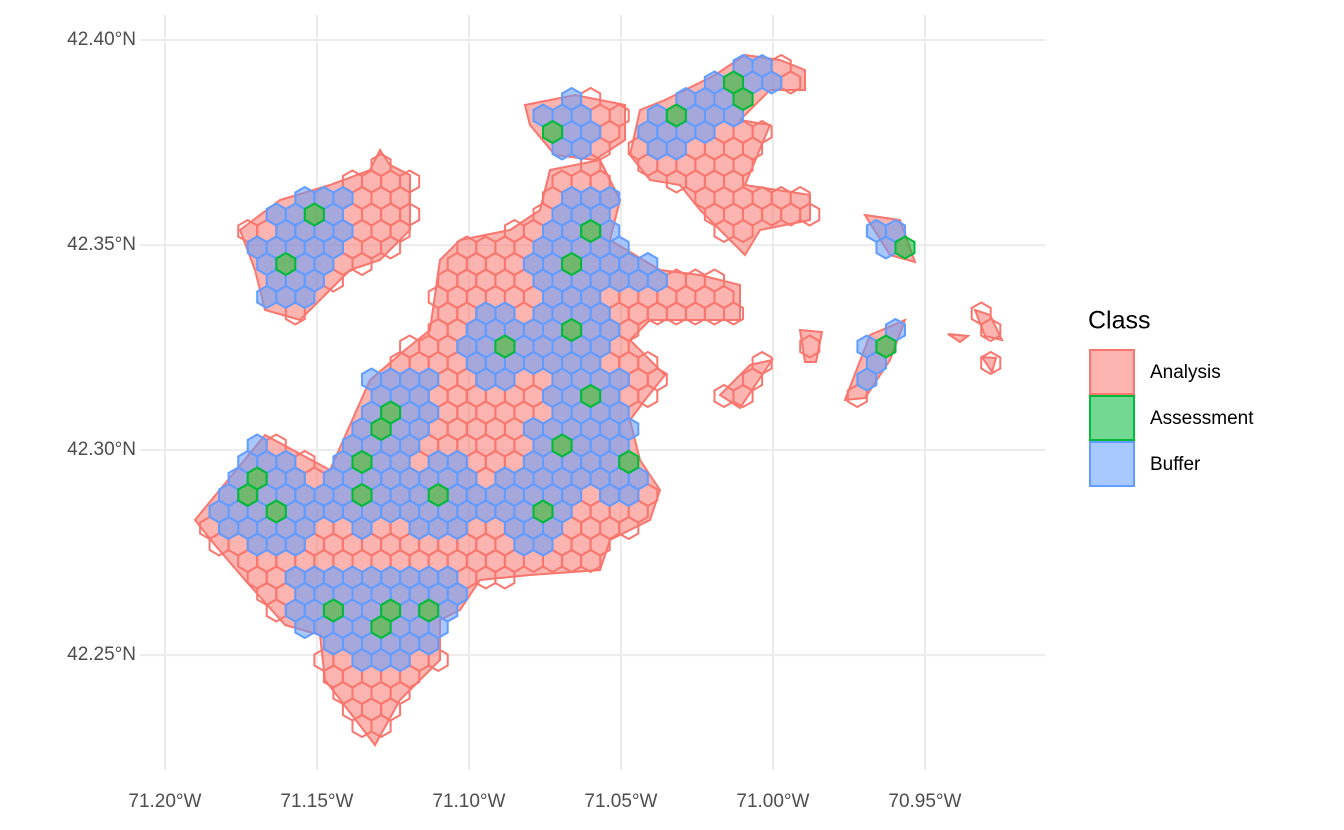 The image size is (1344, 830). What do you see at coordinates (316, 801) in the screenshot?
I see `x-tick-label: 71.15°W` at bounding box center [316, 801].